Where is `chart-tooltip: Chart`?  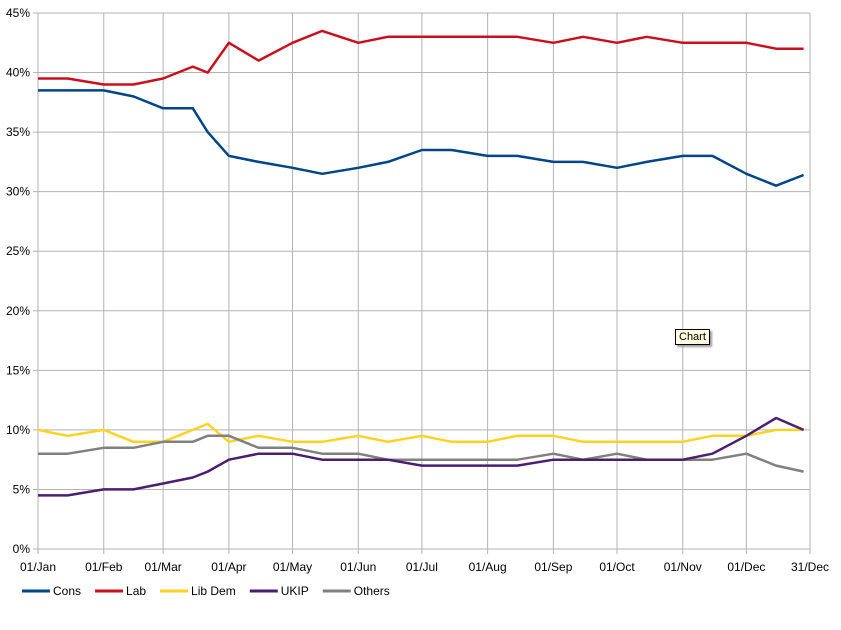 chart-tooltip: Chart is located at coordinates (692, 337).